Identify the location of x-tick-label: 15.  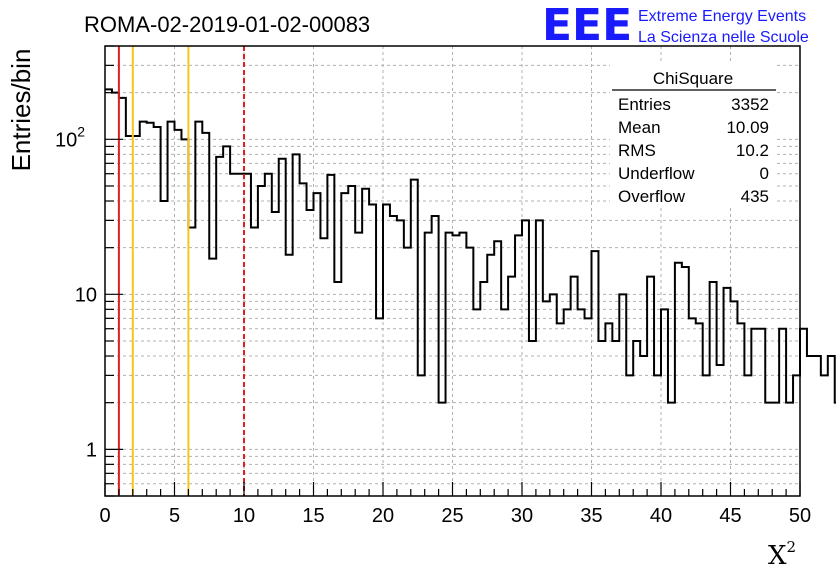
(313, 516).